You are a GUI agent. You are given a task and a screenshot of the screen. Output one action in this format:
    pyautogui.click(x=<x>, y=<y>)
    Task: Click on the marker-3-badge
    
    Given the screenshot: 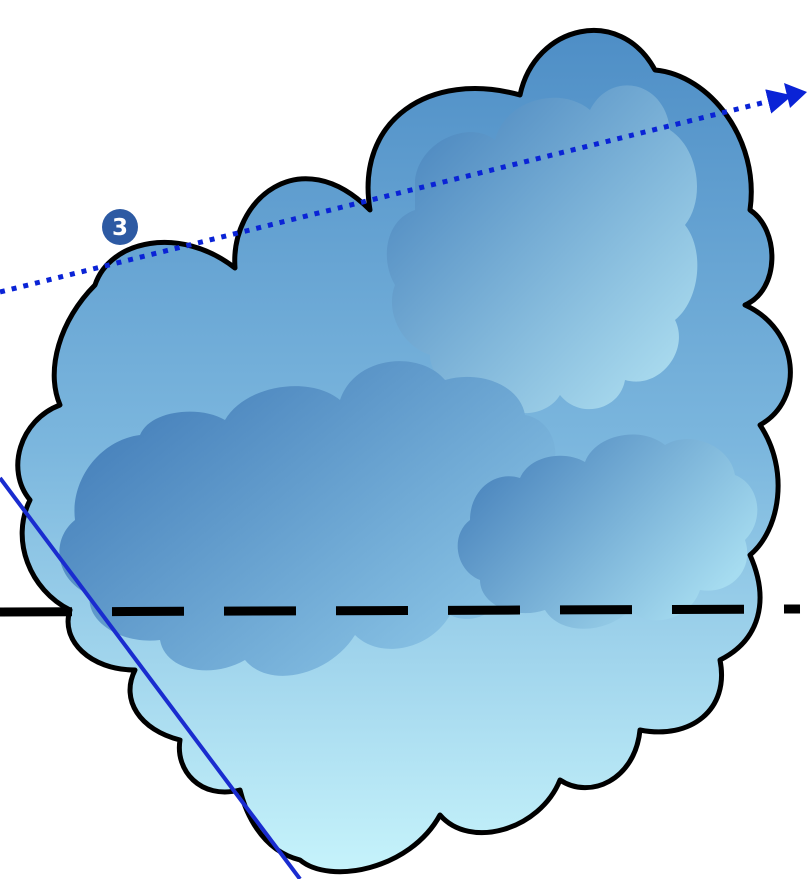 What is the action you would take?
    pyautogui.click(x=120, y=227)
    